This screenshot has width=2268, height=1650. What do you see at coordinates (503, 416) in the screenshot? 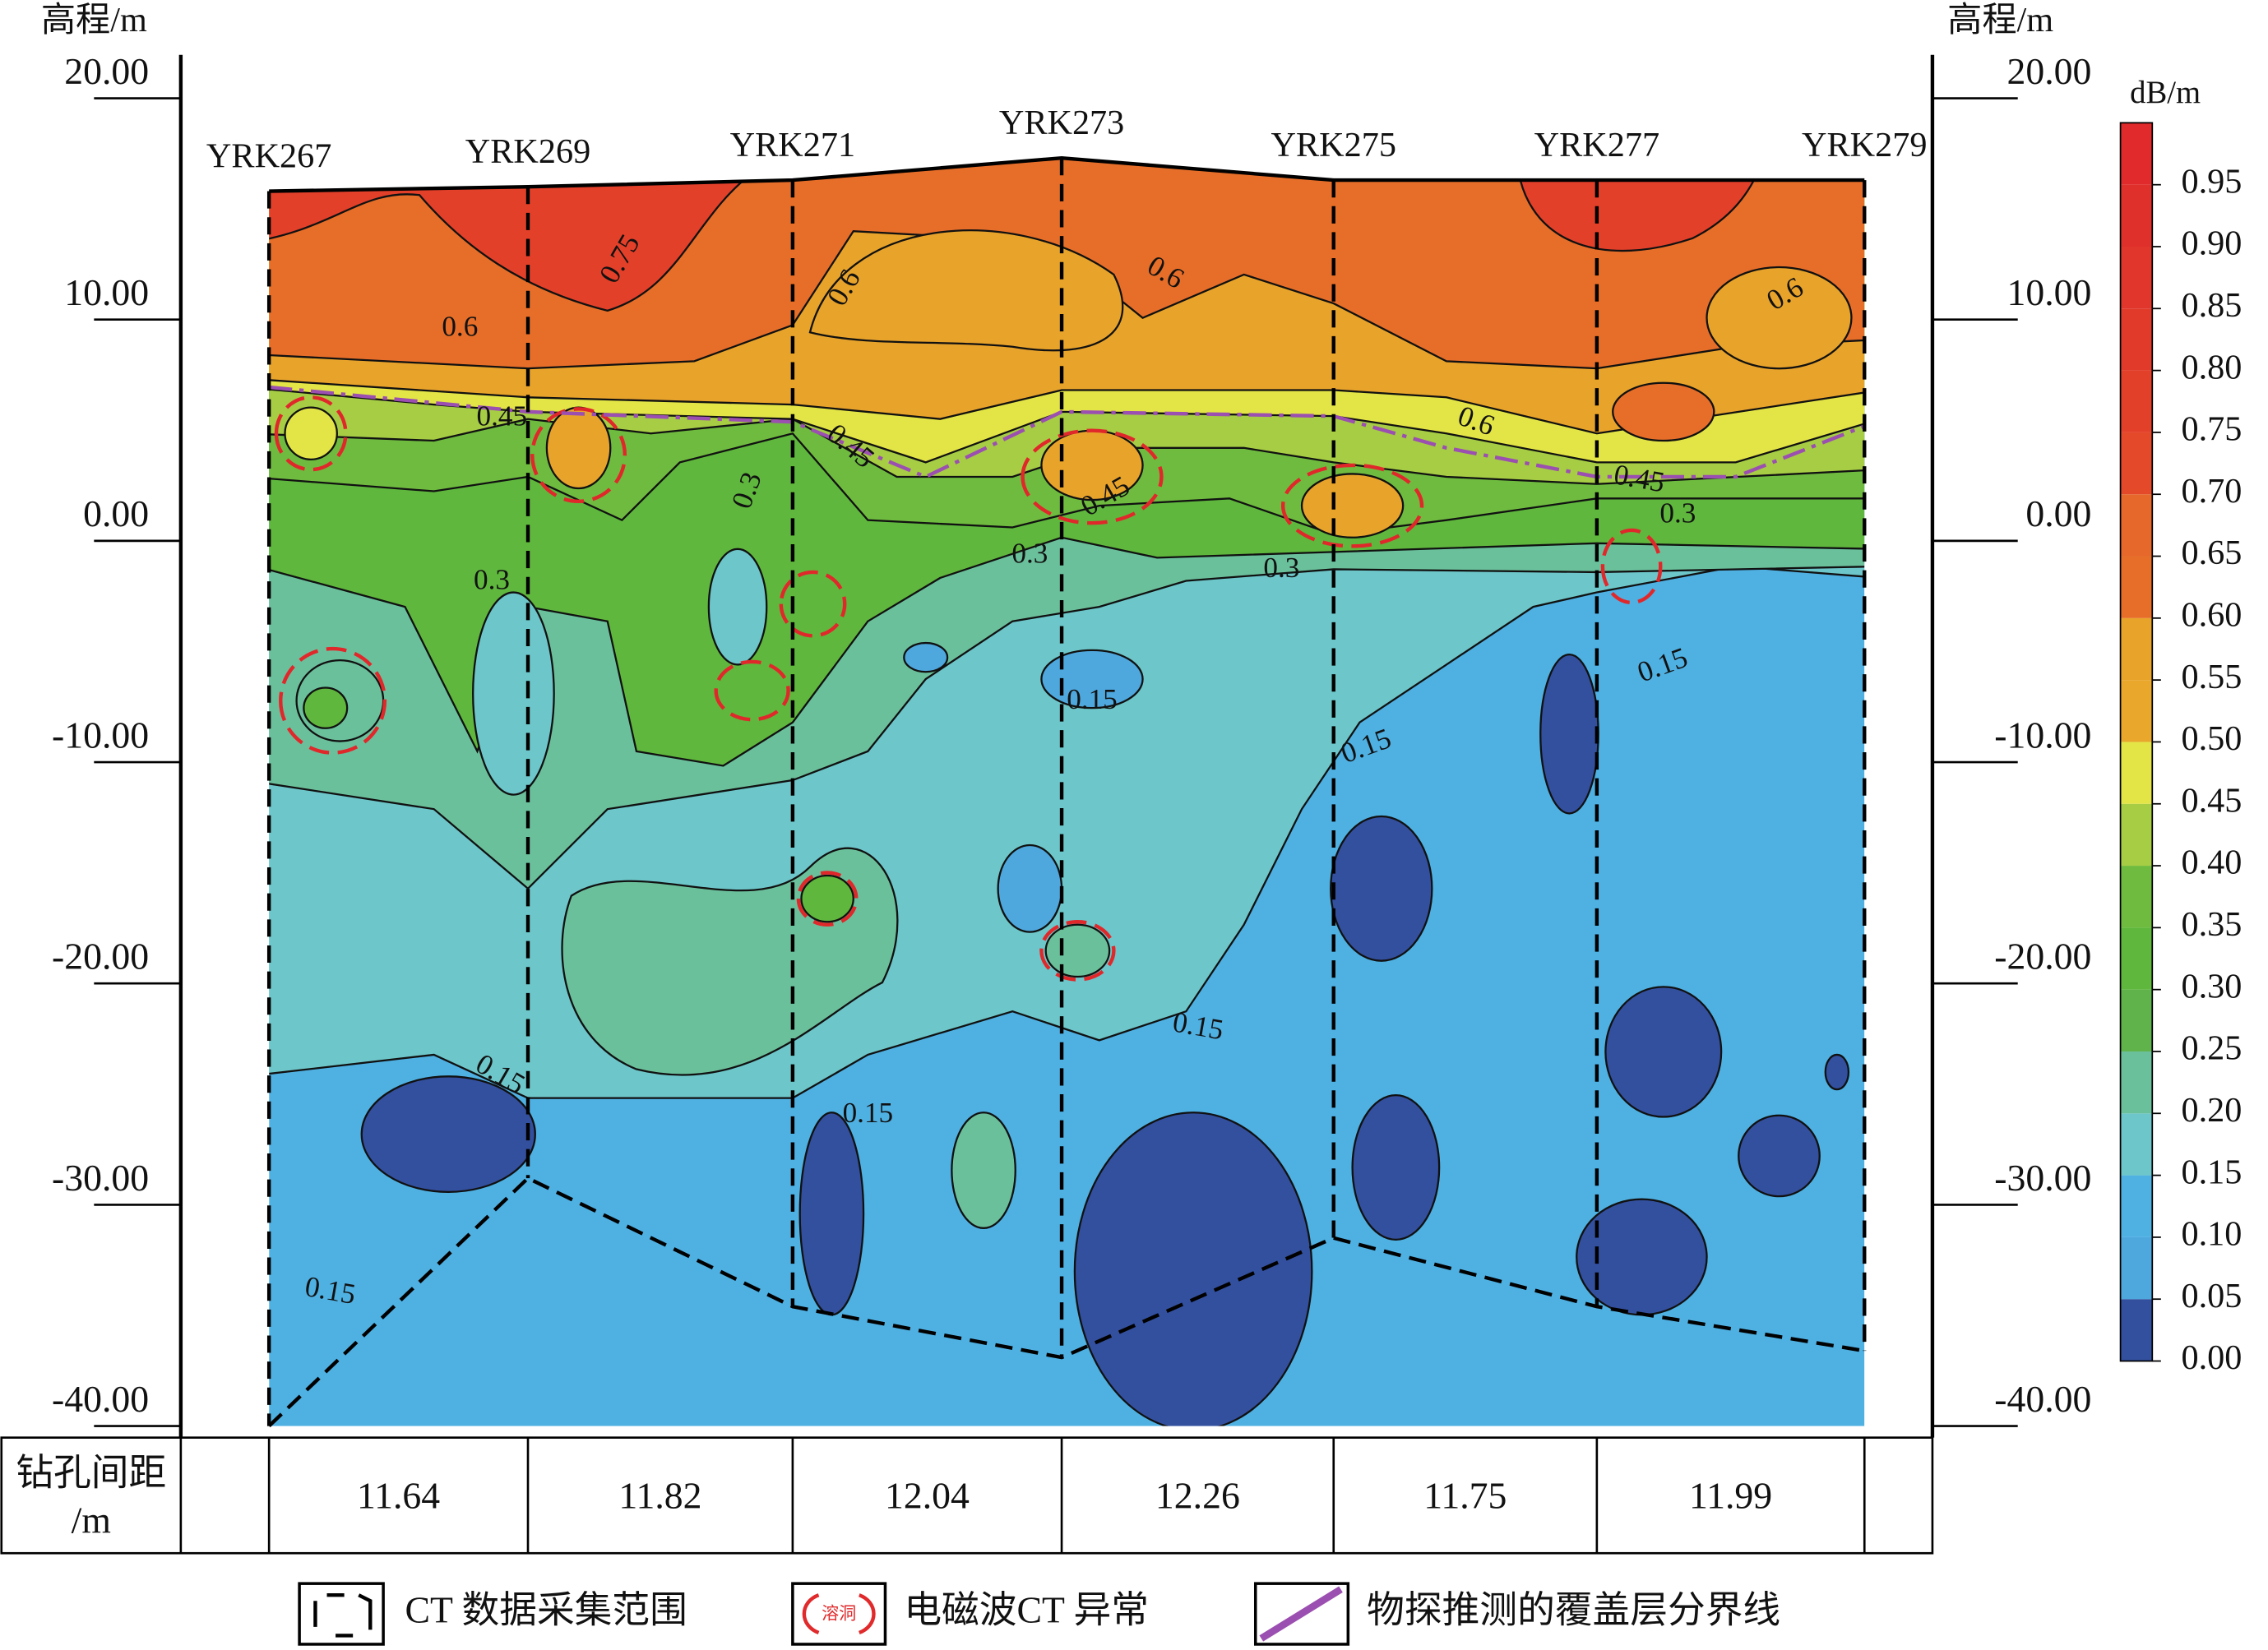
I see `contour-label: 0.45` at bounding box center [503, 416].